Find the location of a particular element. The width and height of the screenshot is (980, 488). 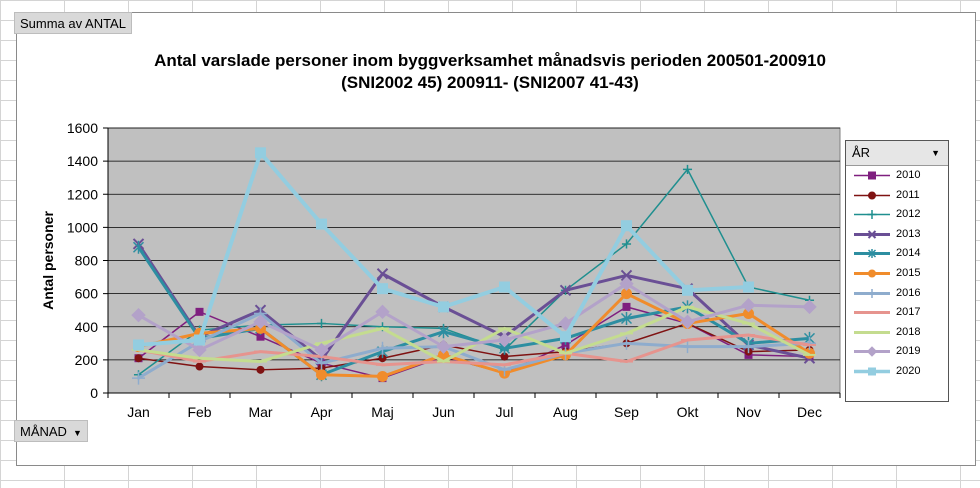

series-2018 is located at coordinates (474, 334).